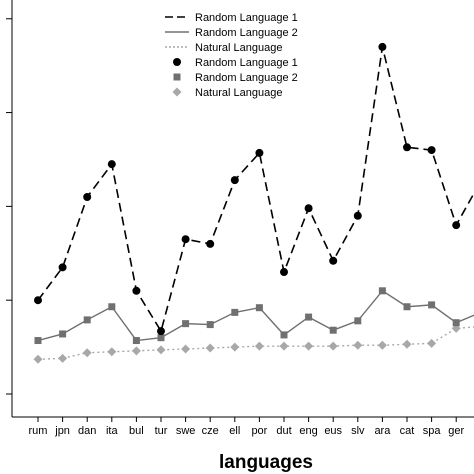 This screenshot has width=474, height=474. I want to click on x-tick-label: ara, so click(382, 431).